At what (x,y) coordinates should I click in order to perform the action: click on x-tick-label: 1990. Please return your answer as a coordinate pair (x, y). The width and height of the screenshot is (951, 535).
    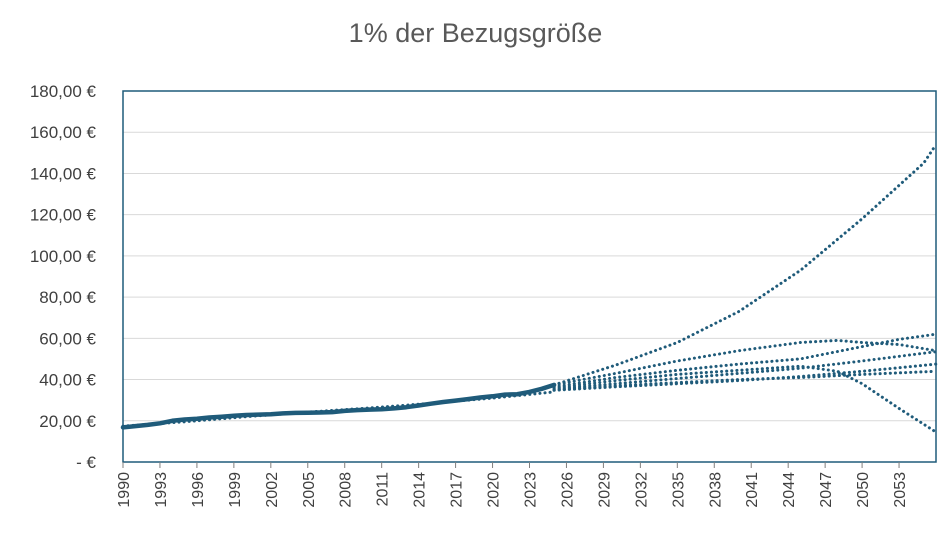
    Looking at the image, I should click on (124, 490).